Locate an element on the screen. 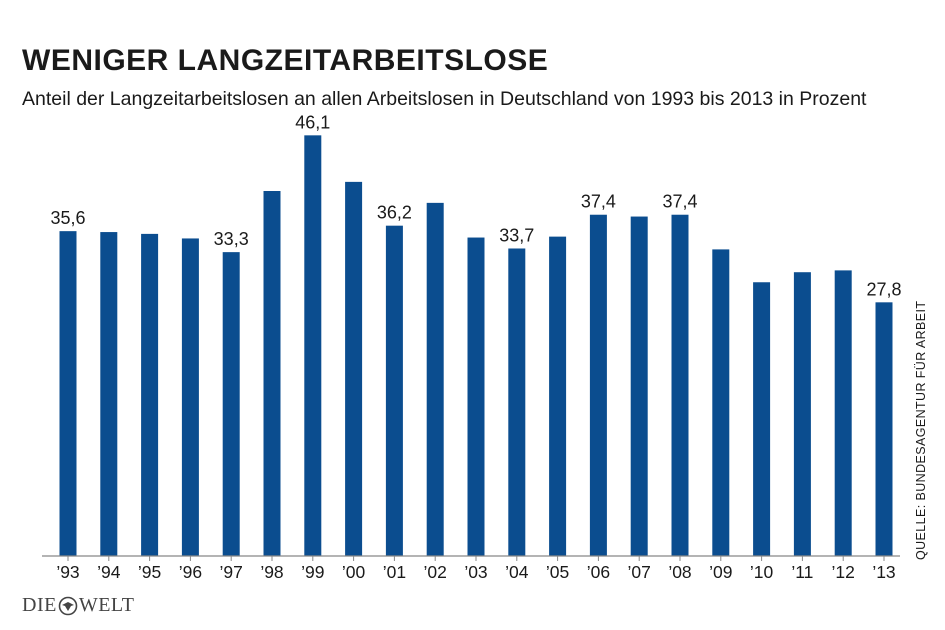  x-tick-label: ’12 is located at coordinates (843, 572).